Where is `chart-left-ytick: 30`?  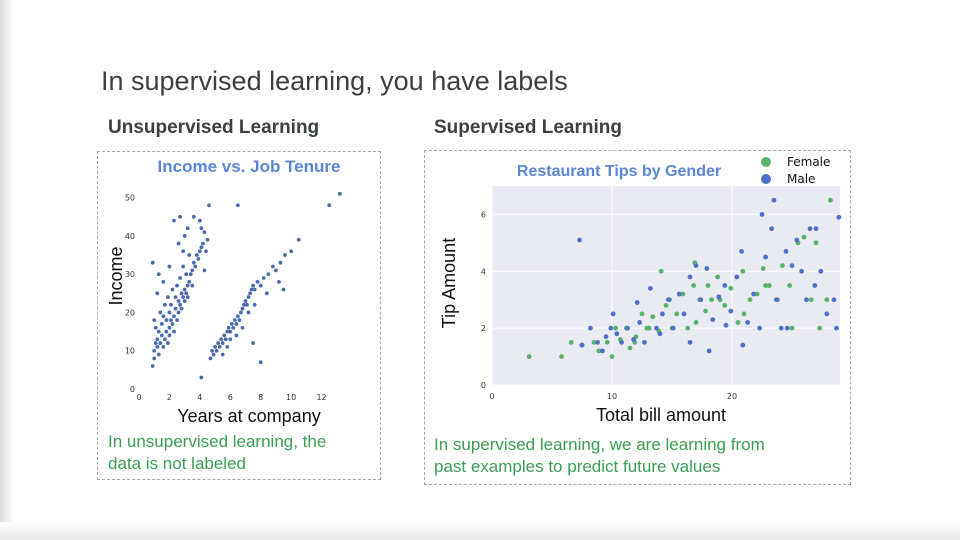 chart-left-ytick: 30 is located at coordinates (130, 274).